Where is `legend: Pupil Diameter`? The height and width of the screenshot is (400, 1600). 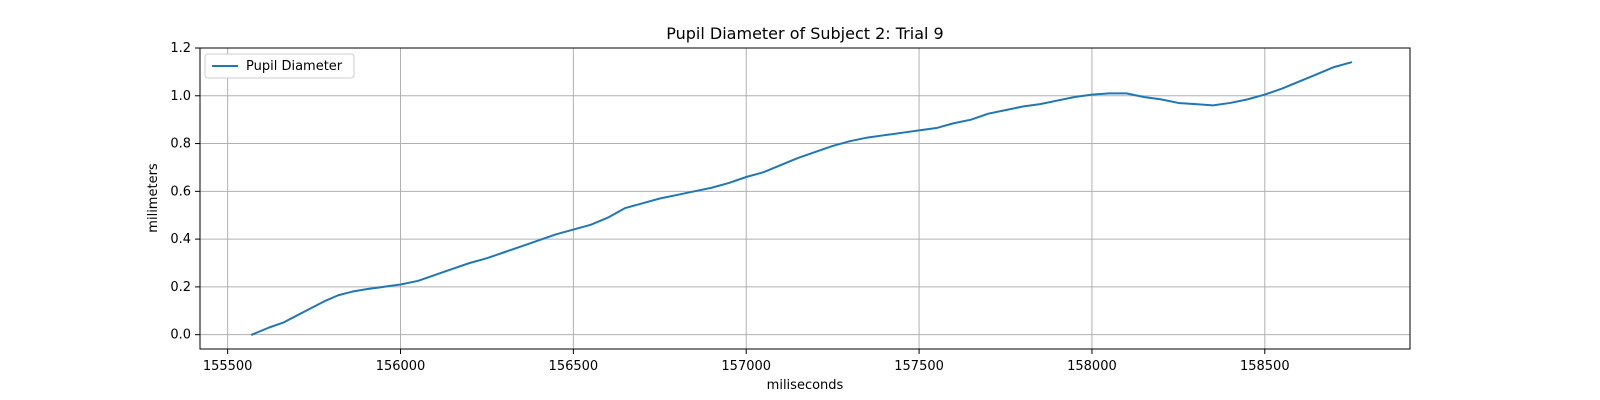
legend: Pupil Diameter is located at coordinates (279, 66).